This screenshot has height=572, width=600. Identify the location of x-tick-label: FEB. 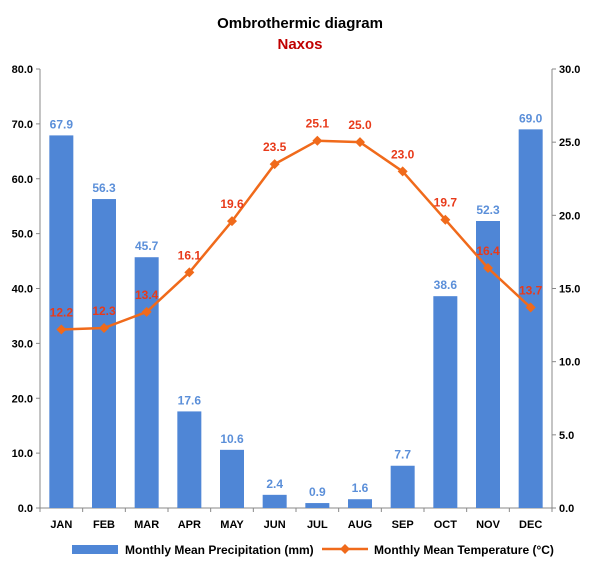
(104, 525).